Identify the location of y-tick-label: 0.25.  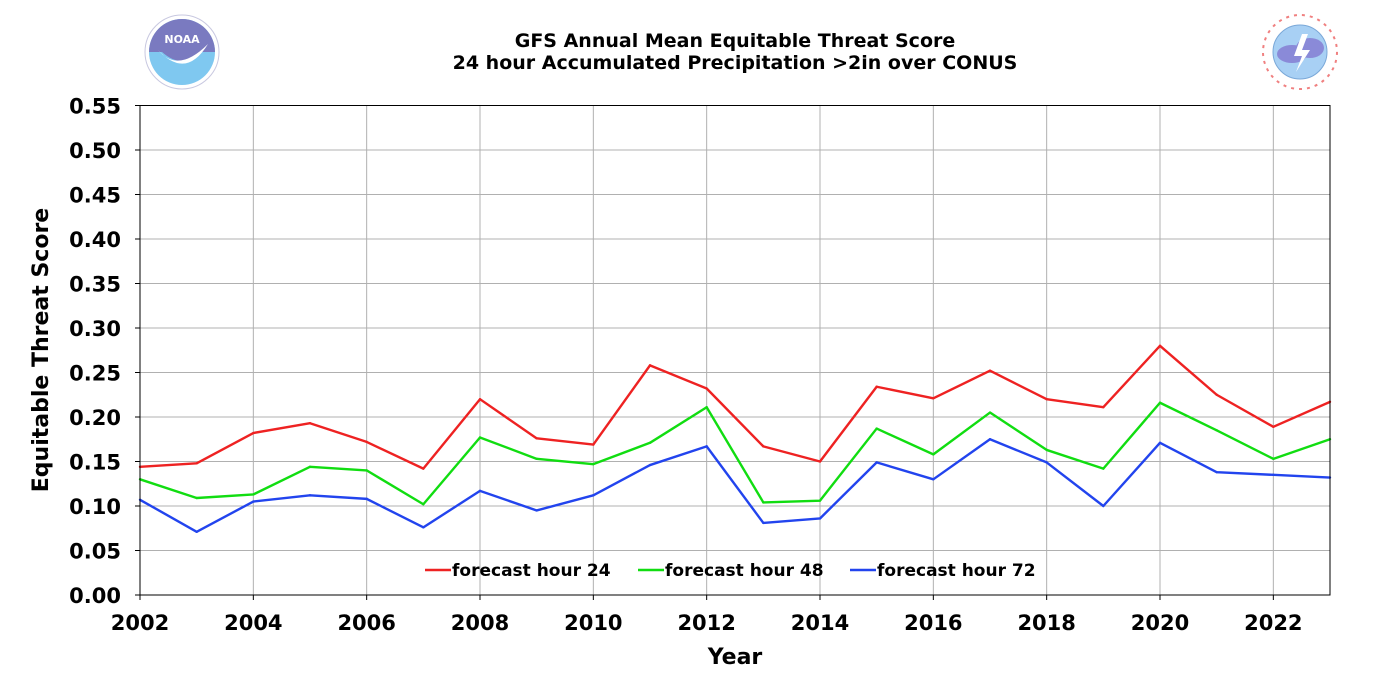
(95, 374).